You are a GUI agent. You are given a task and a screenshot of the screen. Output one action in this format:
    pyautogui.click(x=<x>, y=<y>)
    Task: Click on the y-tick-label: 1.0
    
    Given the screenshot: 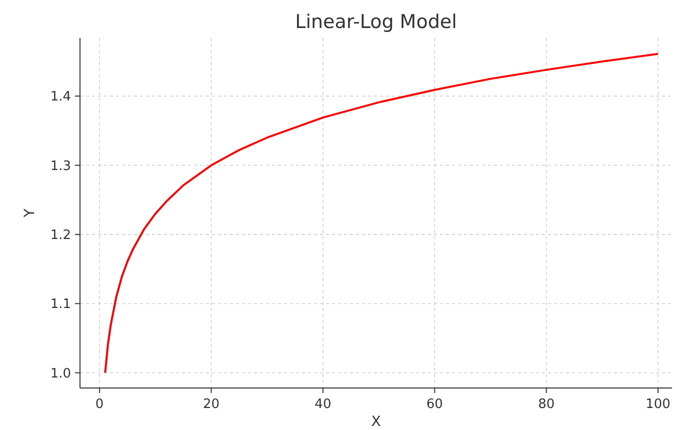 What is the action you would take?
    pyautogui.click(x=60, y=374)
    